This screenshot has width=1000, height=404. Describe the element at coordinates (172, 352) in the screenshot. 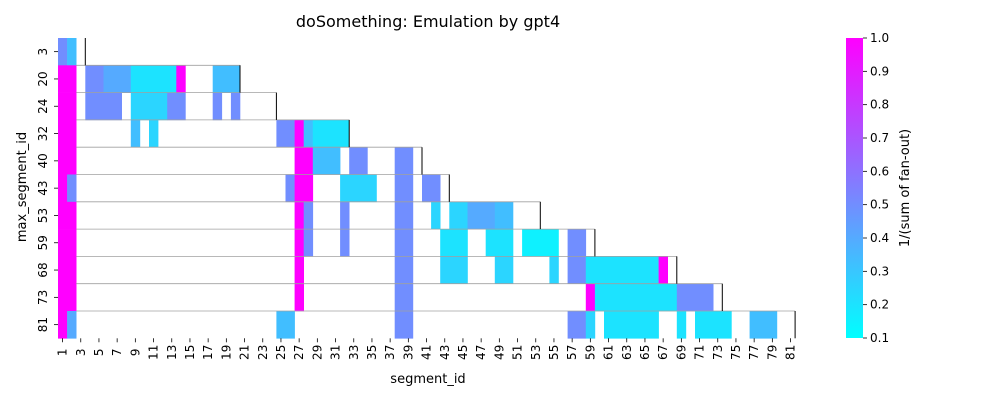

I see `x-tick-label: 13` at that location.